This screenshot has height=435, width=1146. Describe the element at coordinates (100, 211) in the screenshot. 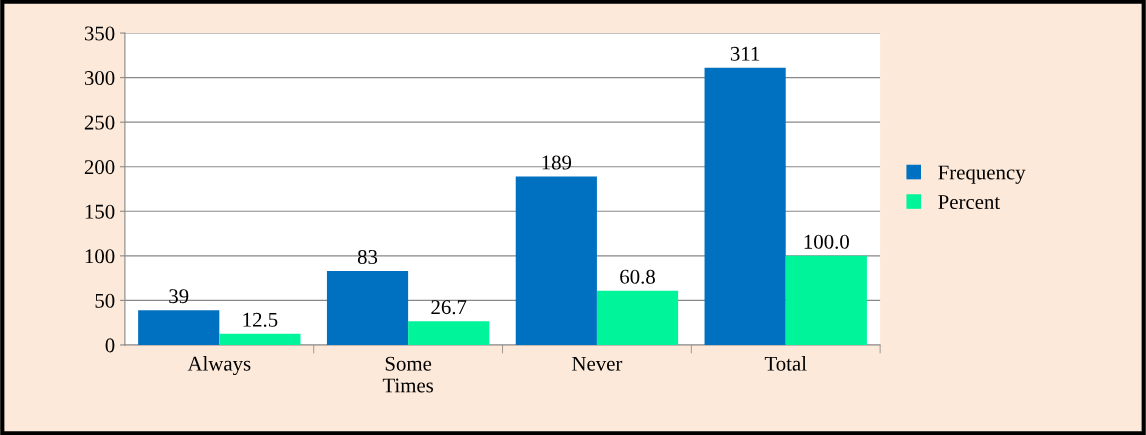

I see `y-tick-label: 150` at that location.